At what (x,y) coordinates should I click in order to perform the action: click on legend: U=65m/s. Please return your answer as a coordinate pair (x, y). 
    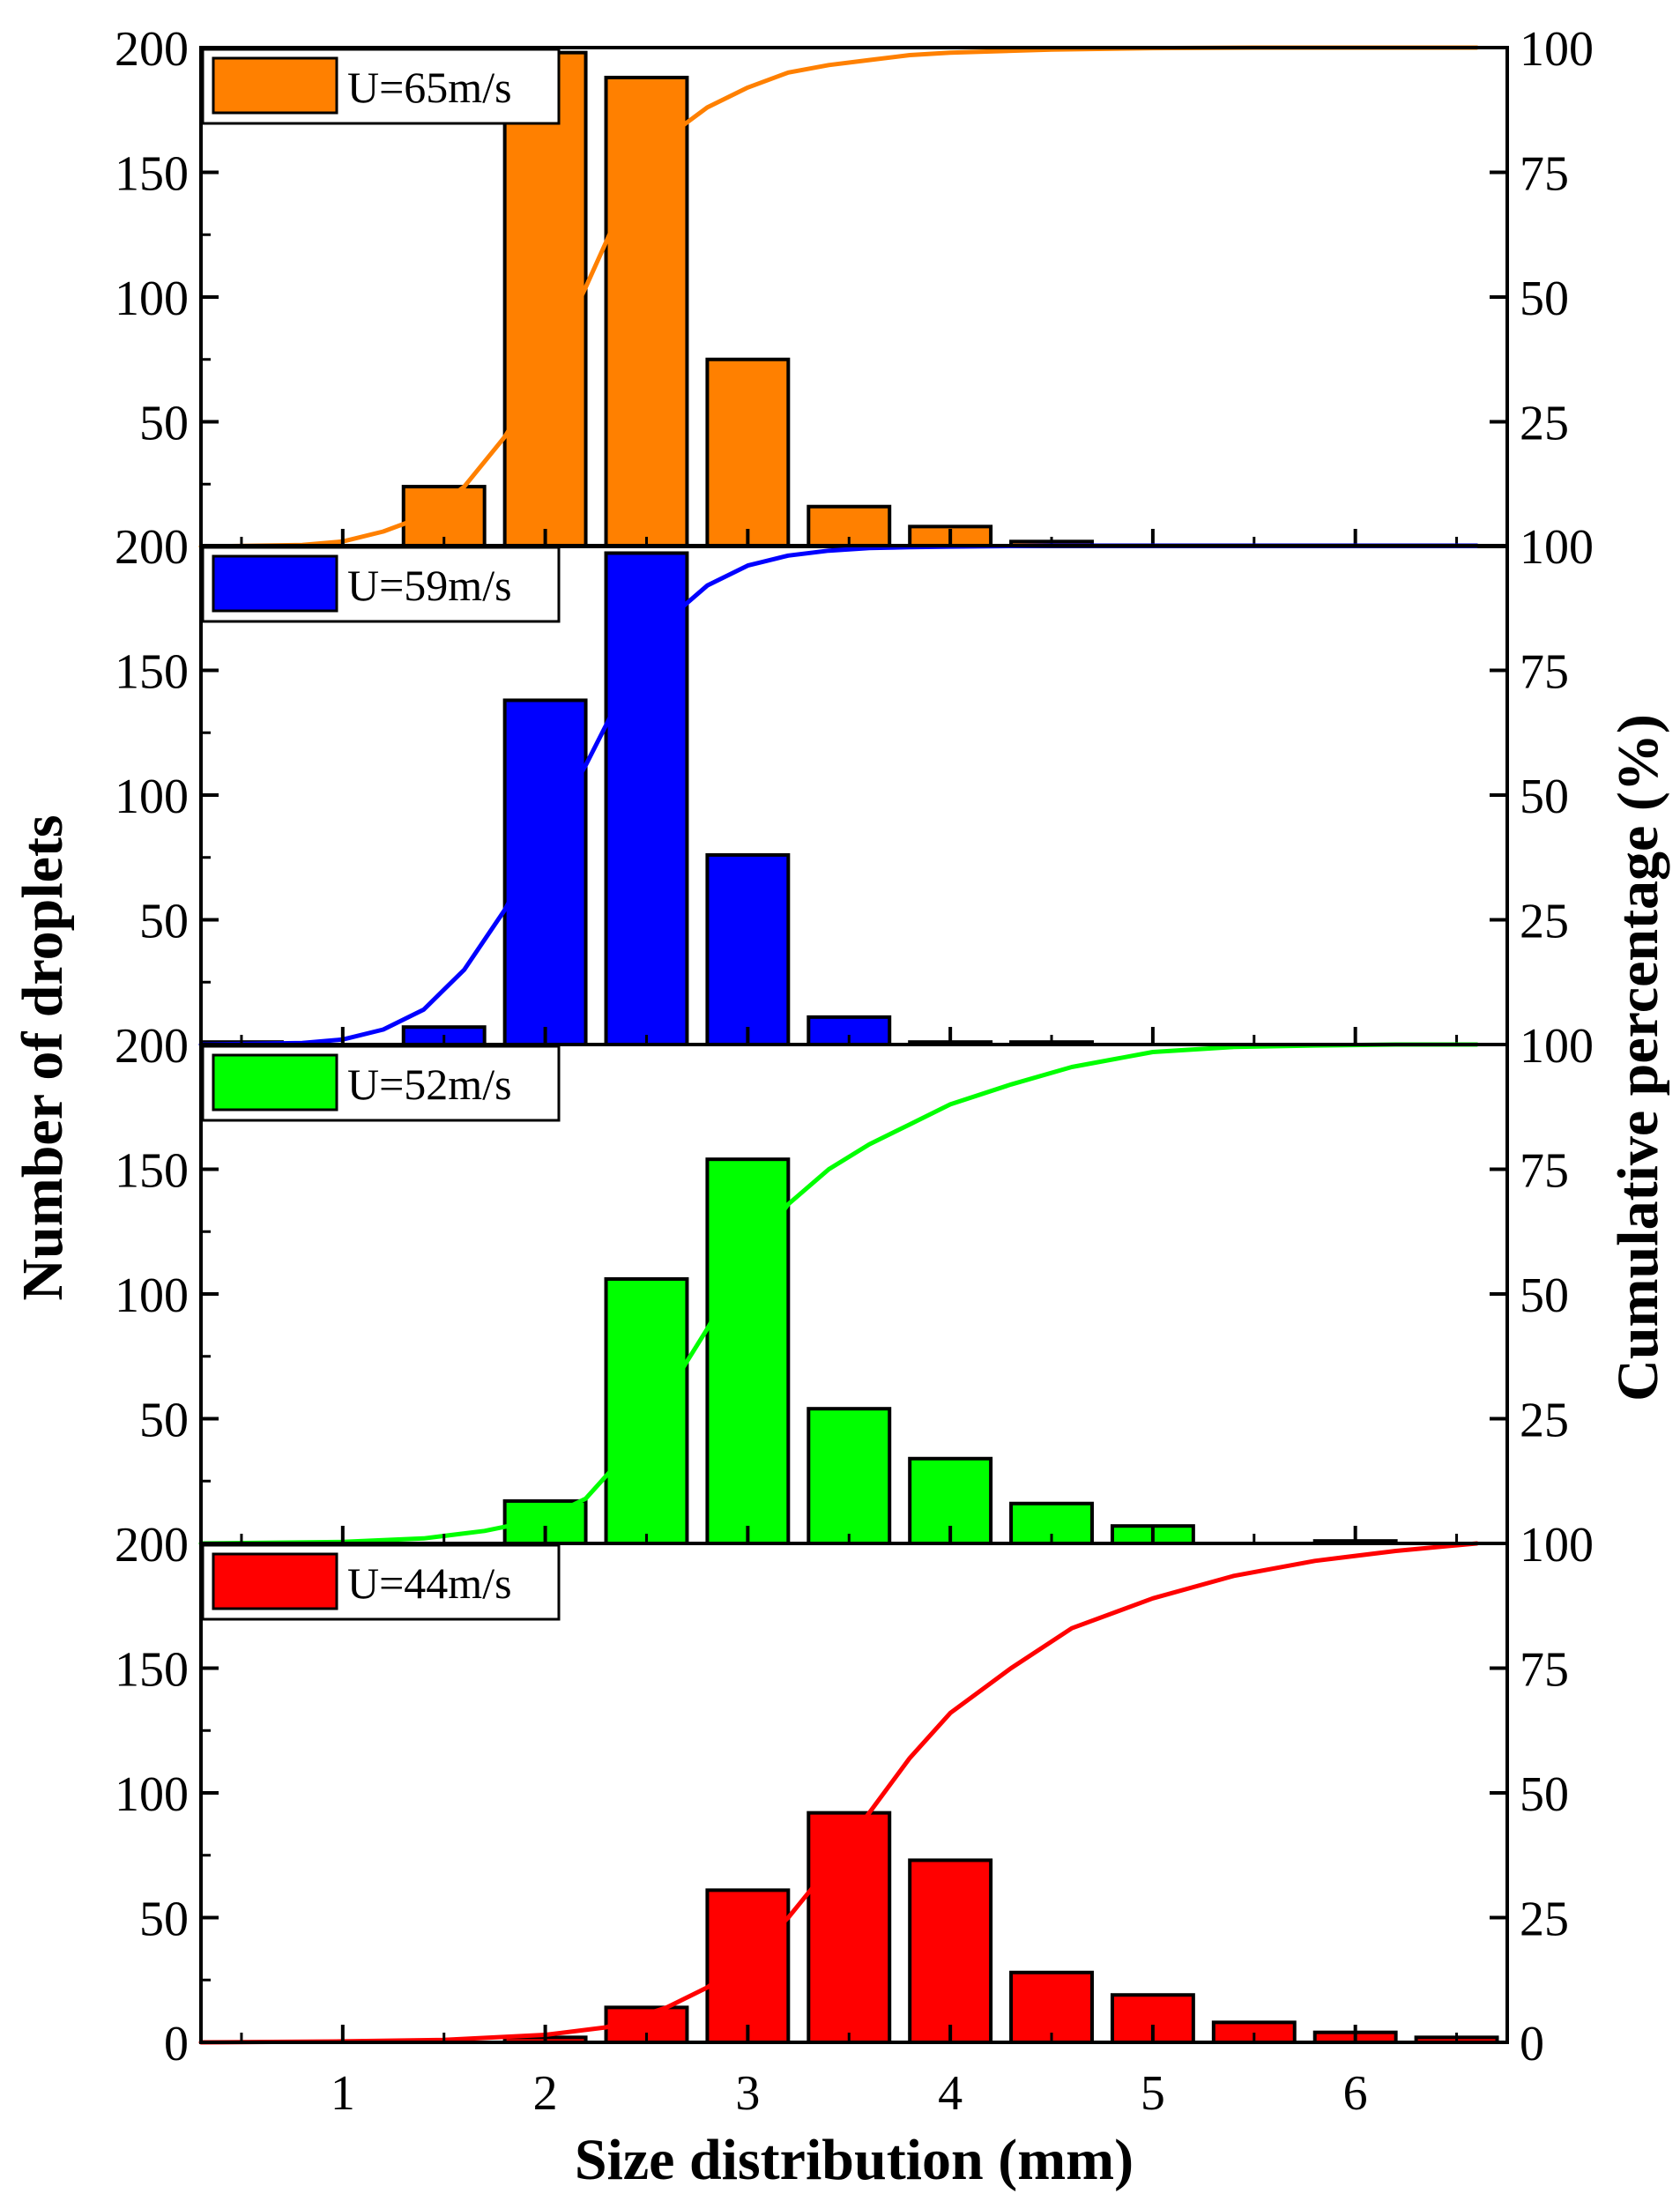
    Looking at the image, I should click on (381, 86).